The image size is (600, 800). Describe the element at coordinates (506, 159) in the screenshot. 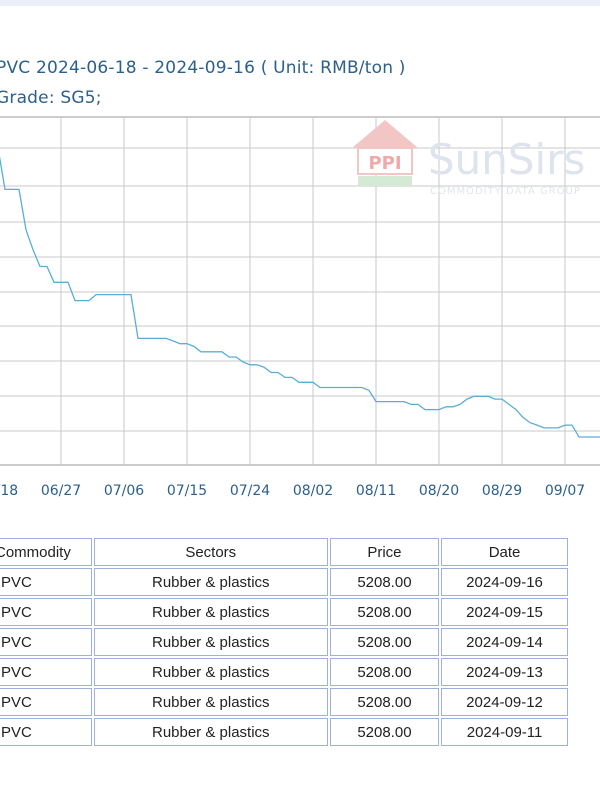

I see `watermark-brand: SunSirs` at that location.